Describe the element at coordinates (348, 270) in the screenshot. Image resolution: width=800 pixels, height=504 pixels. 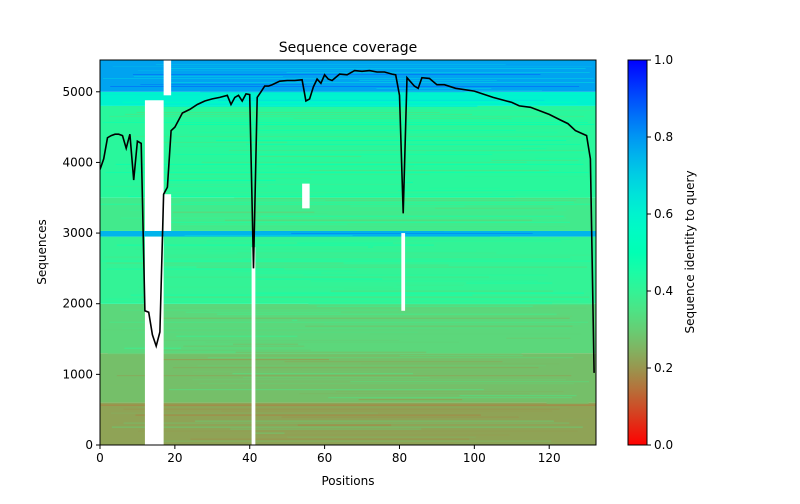
I see `identity-band` at that location.